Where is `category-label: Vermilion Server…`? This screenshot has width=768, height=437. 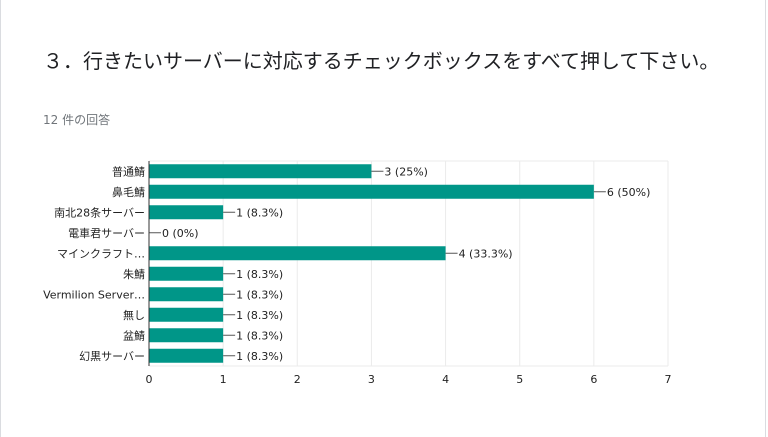
category-label: Vermilion Server… is located at coordinates (94, 294).